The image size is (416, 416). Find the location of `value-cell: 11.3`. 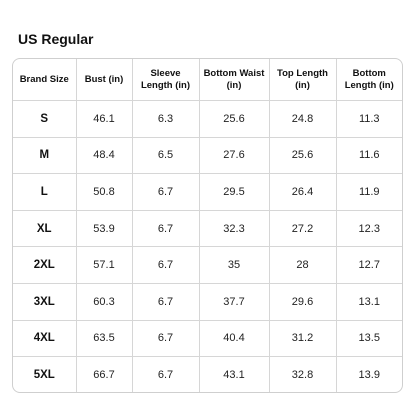

value-cell: 11.3 is located at coordinates (369, 119).